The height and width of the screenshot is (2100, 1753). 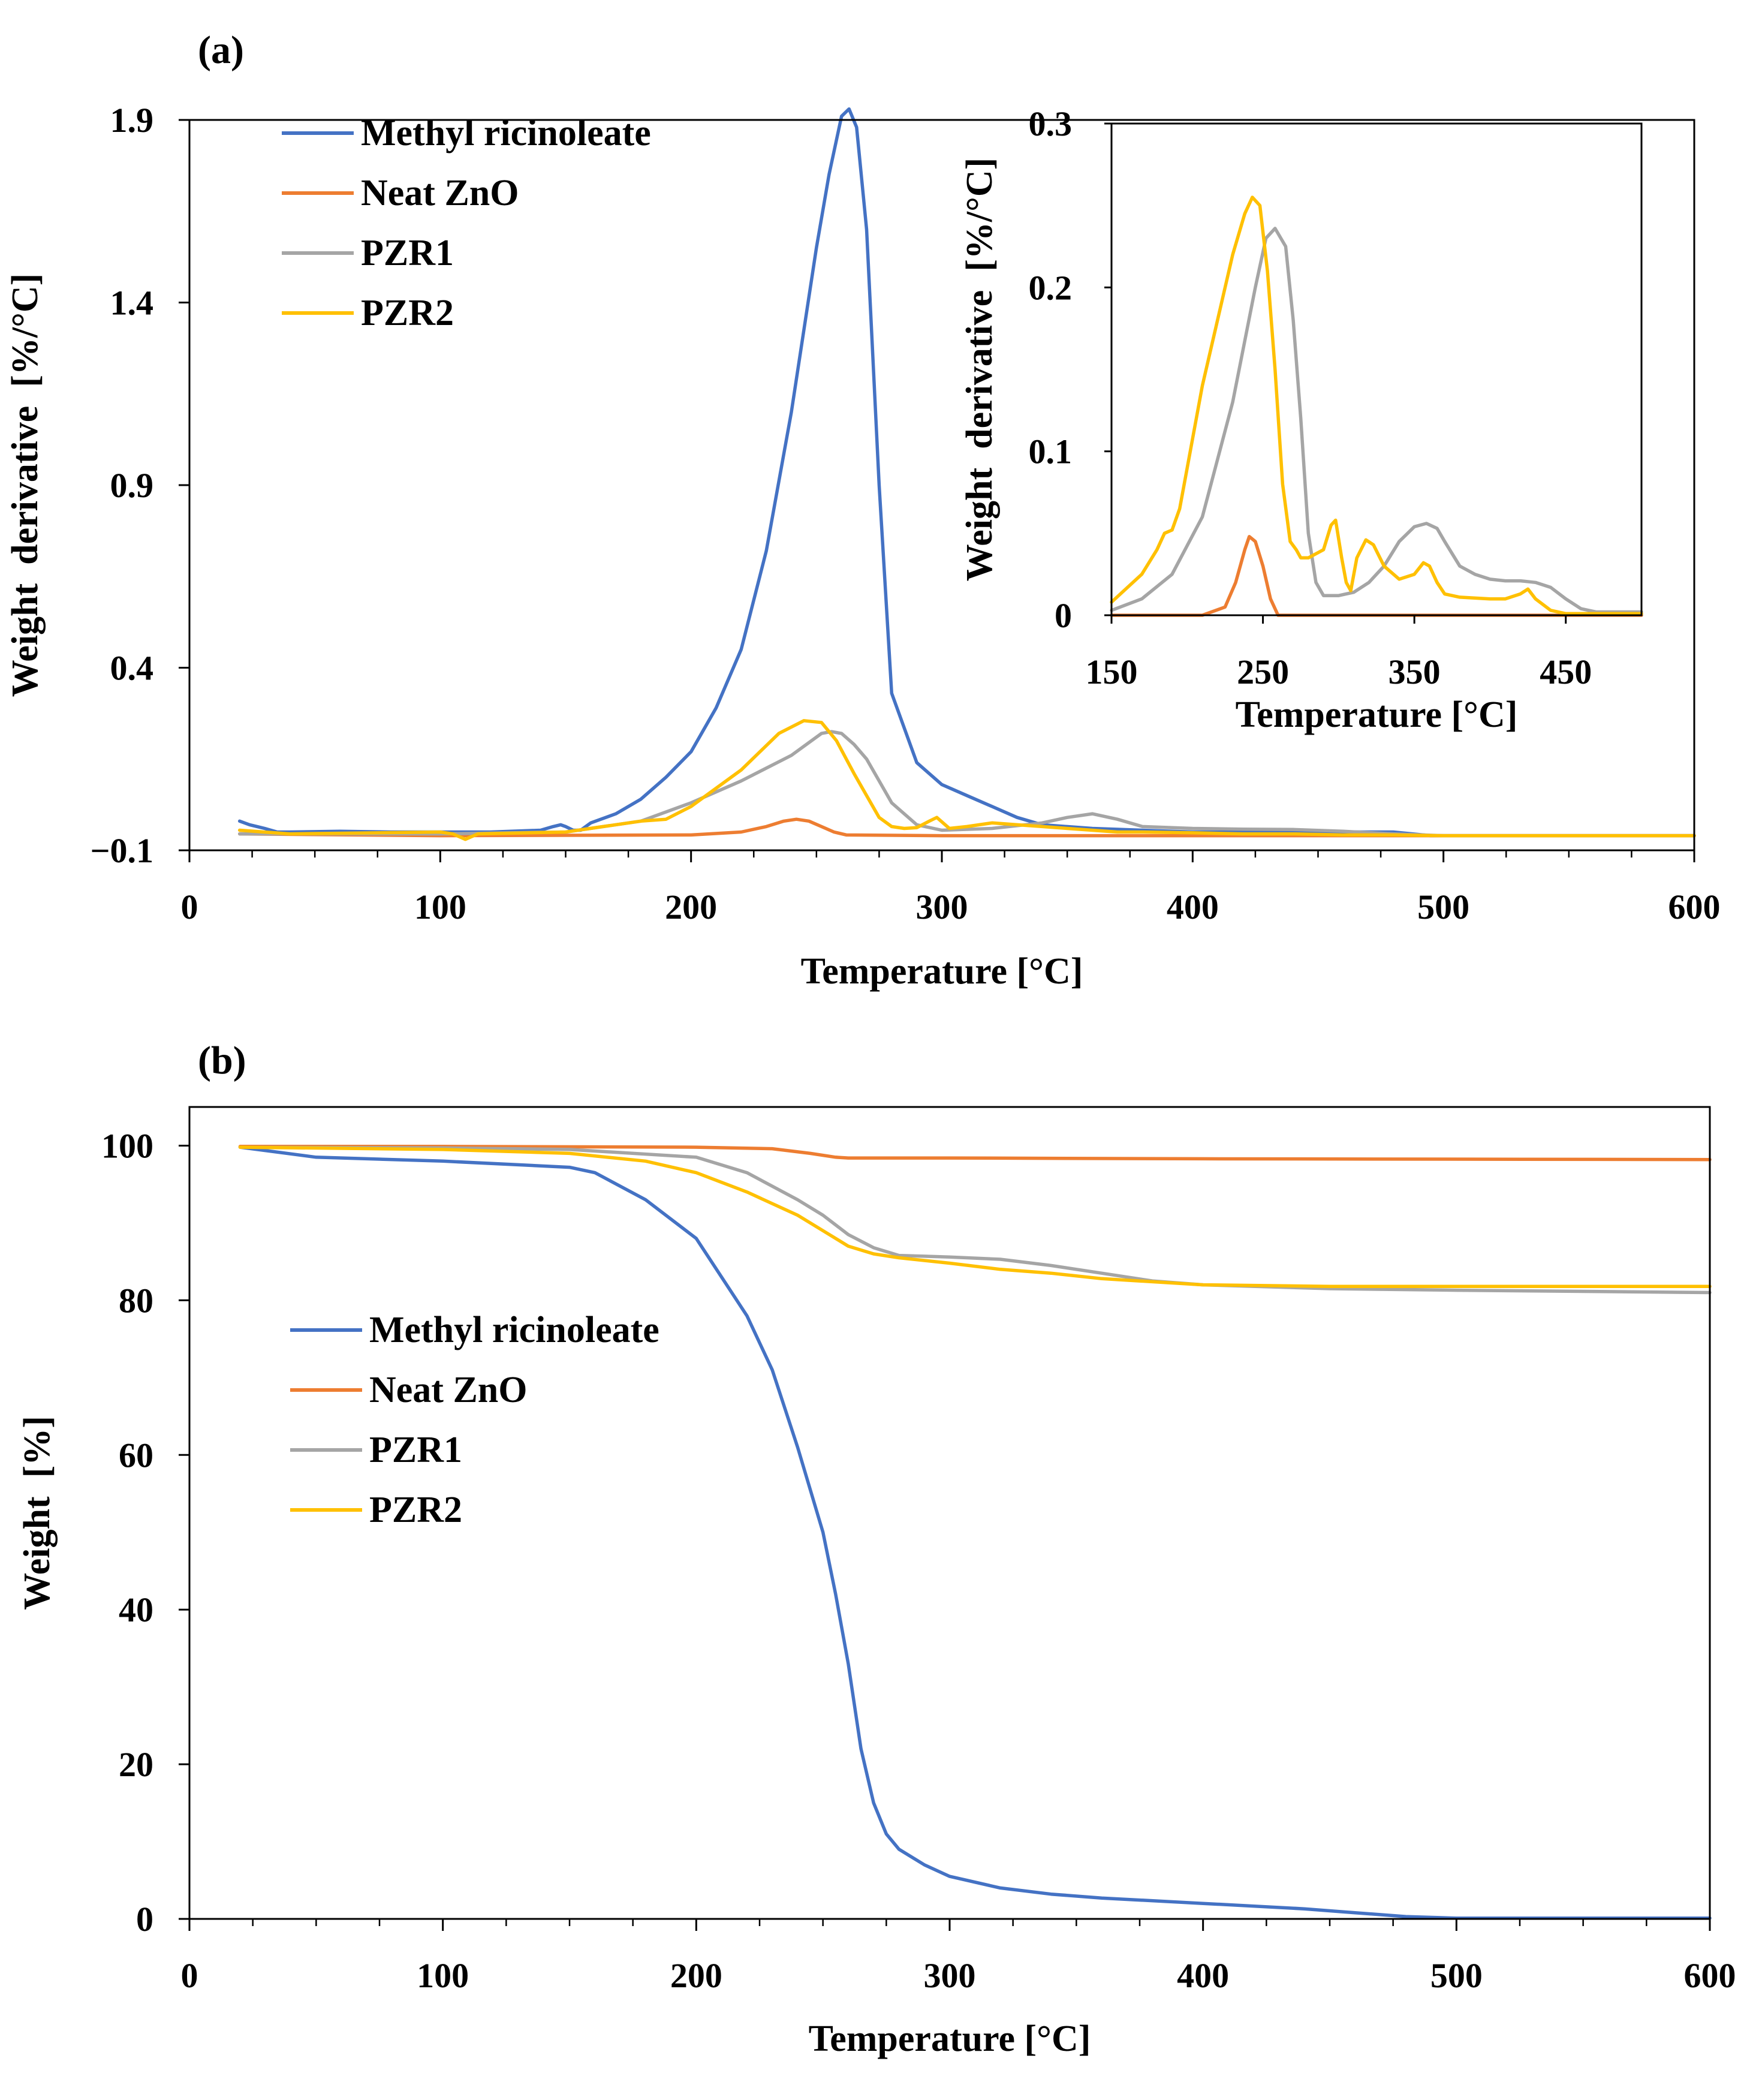 What do you see at coordinates (950, 1975) in the screenshot?
I see `panel-b-x-tick-label: 300` at bounding box center [950, 1975].